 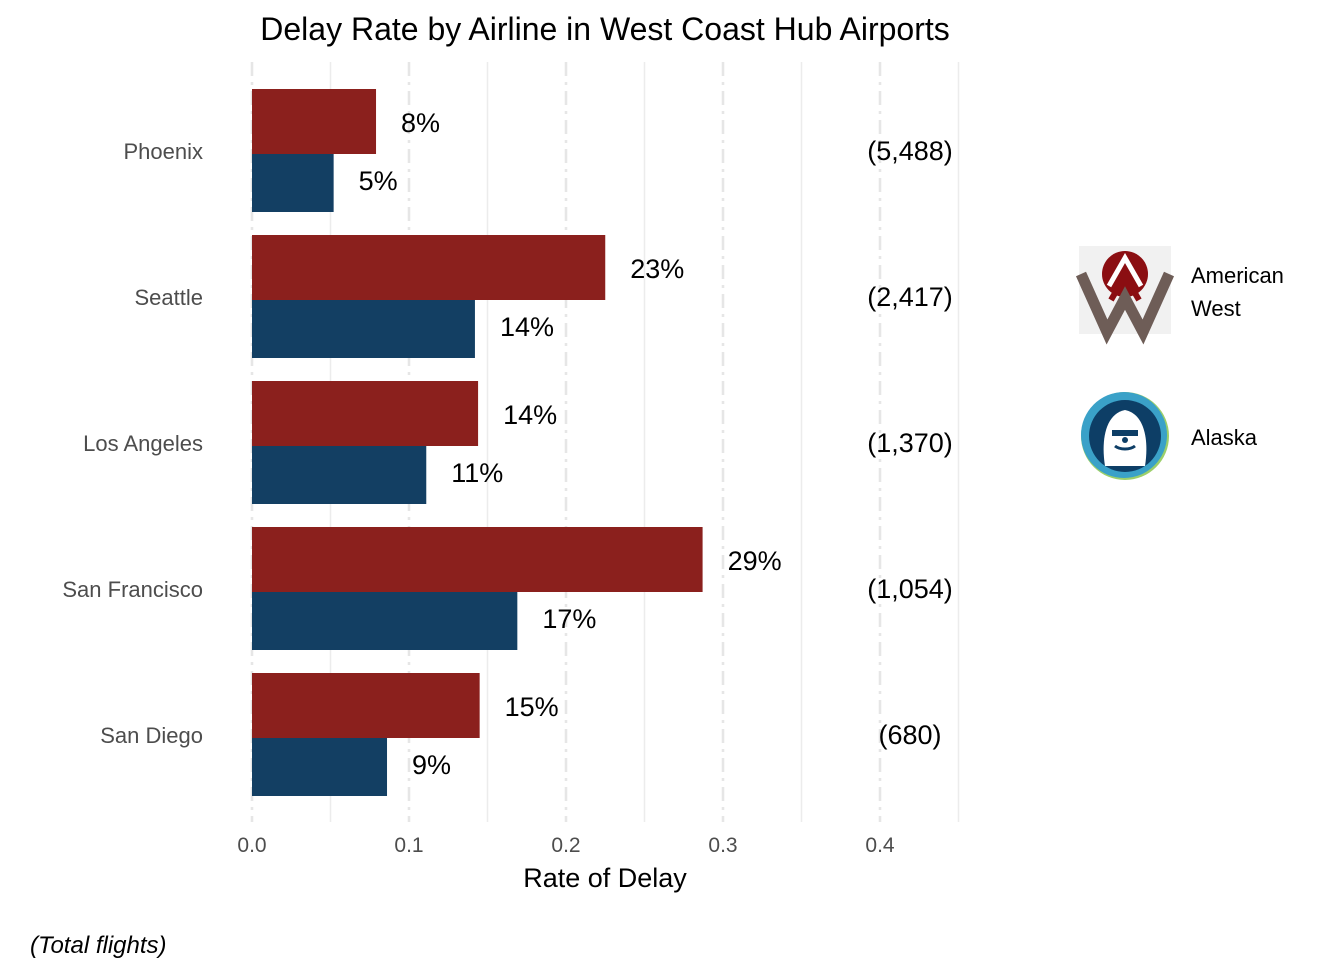 I want to click on x-tick-label: 0.2, so click(x=565, y=845).